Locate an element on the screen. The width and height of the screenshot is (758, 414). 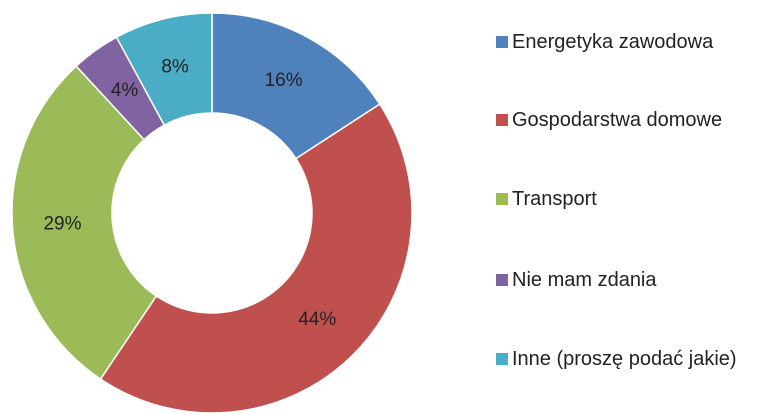
data-label: 8% is located at coordinates (175, 67).